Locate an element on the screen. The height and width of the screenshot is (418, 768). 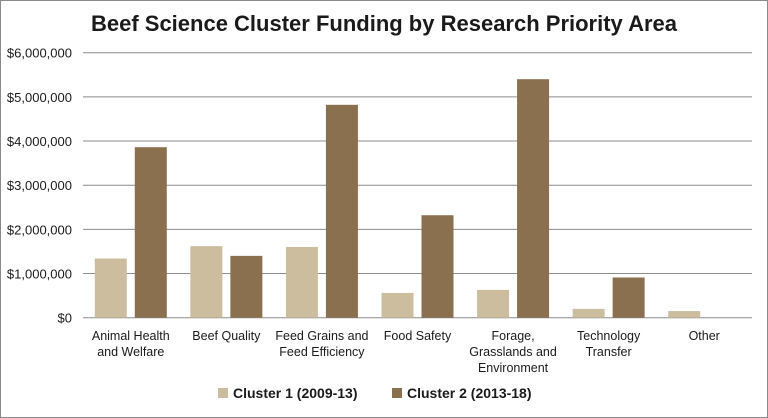
x-tick-label: Technology Transfer is located at coordinates (609, 344).